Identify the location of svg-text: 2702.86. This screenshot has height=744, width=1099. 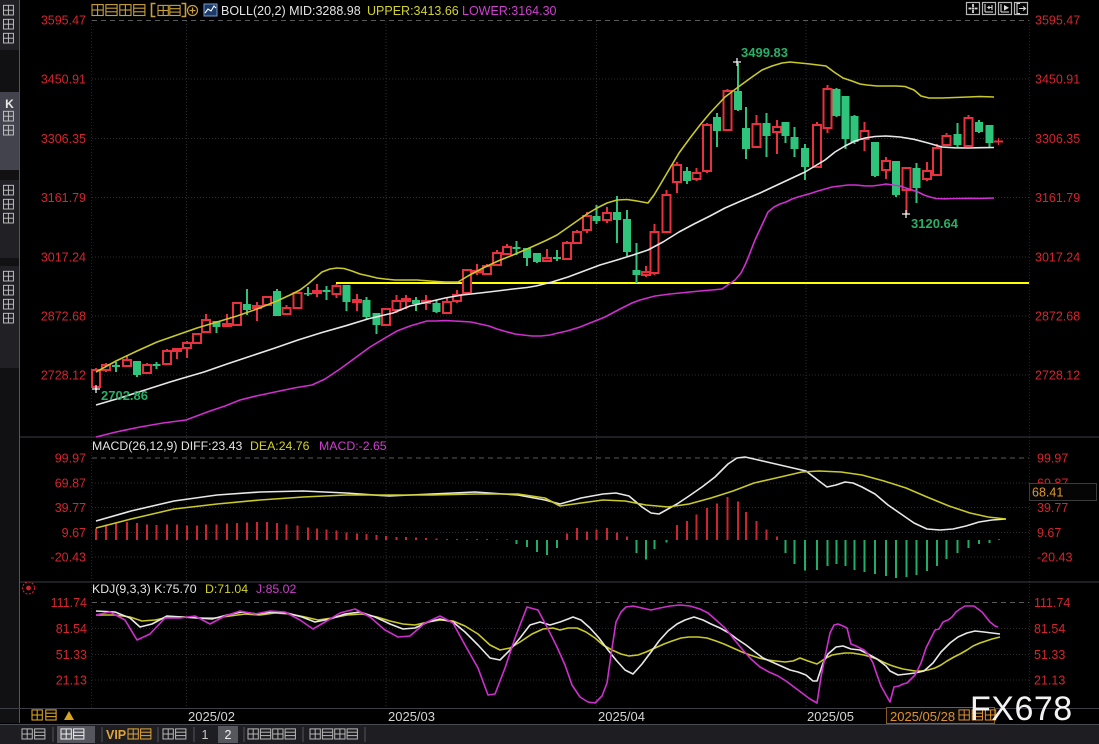
(124, 395).